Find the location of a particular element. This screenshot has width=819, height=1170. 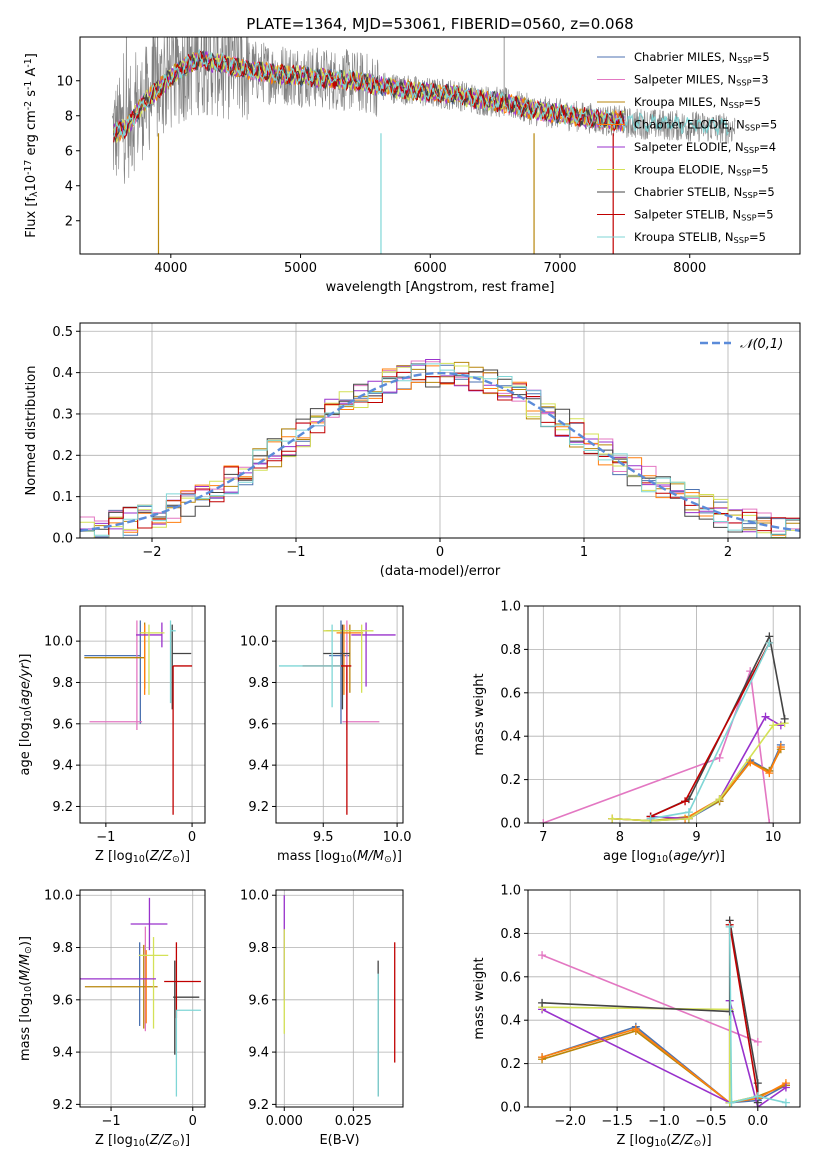

y-tick-label: 0.3 is located at coordinates (62, 414).